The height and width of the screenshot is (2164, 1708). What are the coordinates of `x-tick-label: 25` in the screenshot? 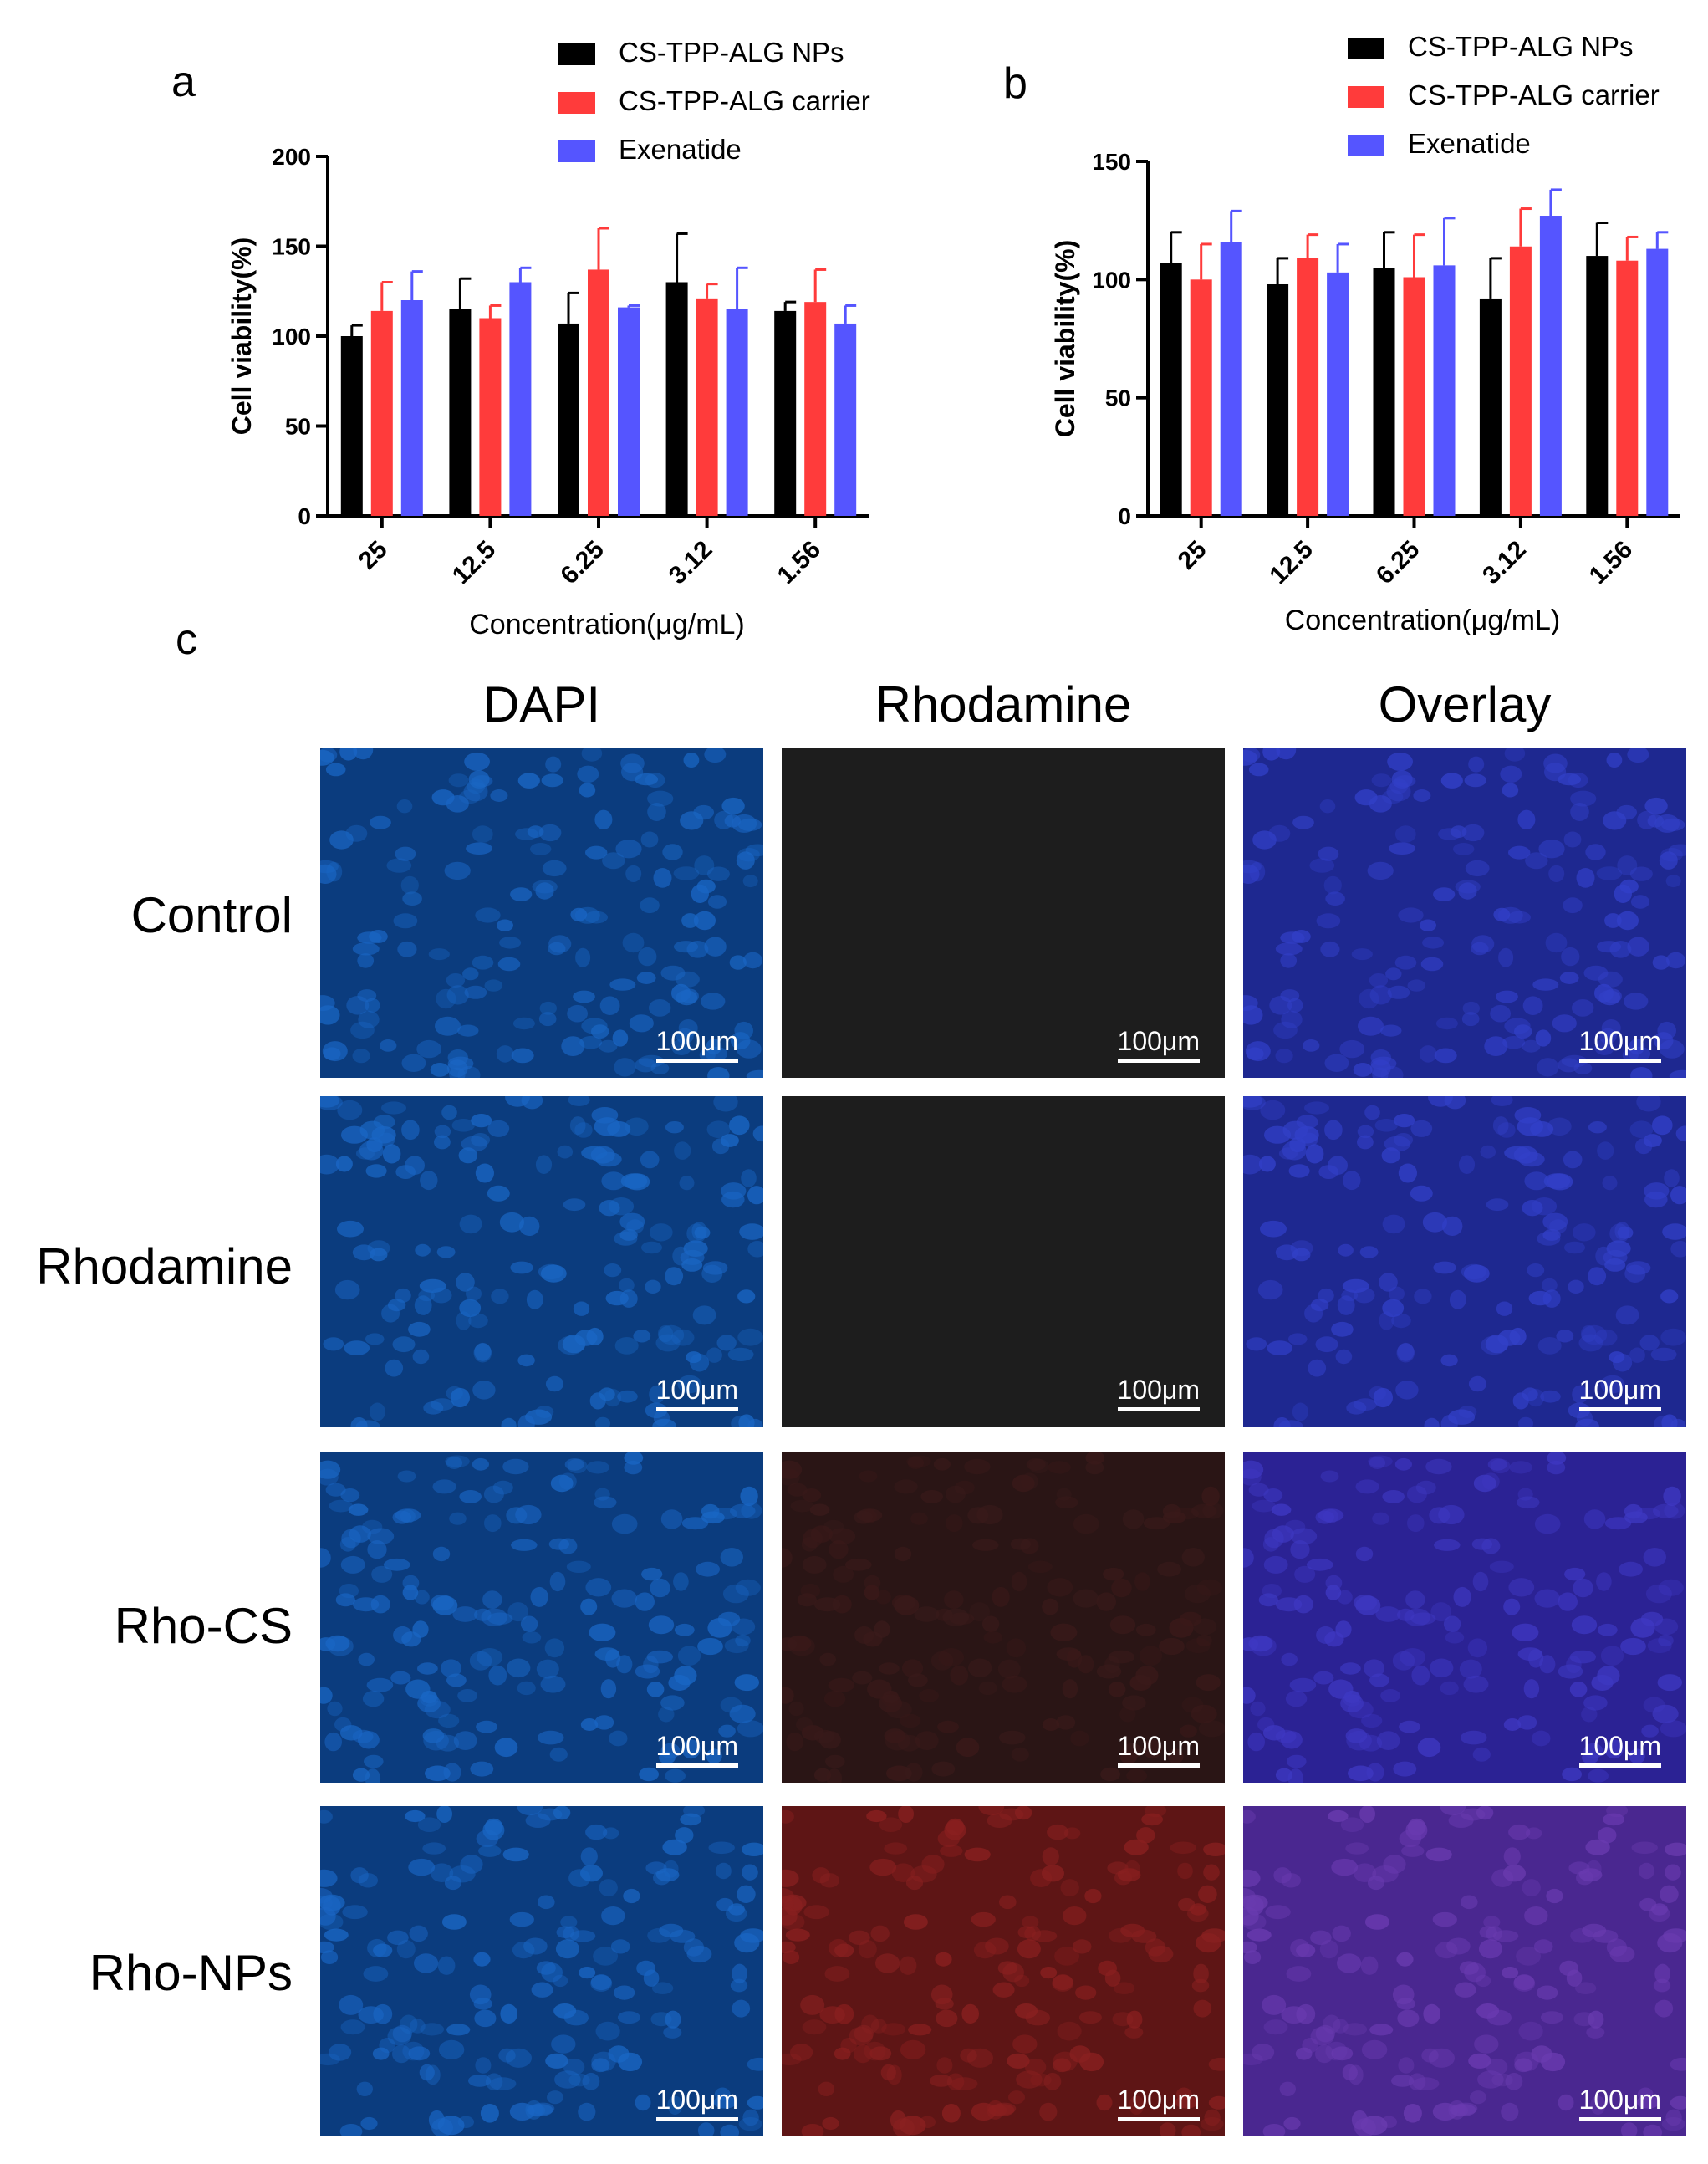 It's located at (1192, 556).